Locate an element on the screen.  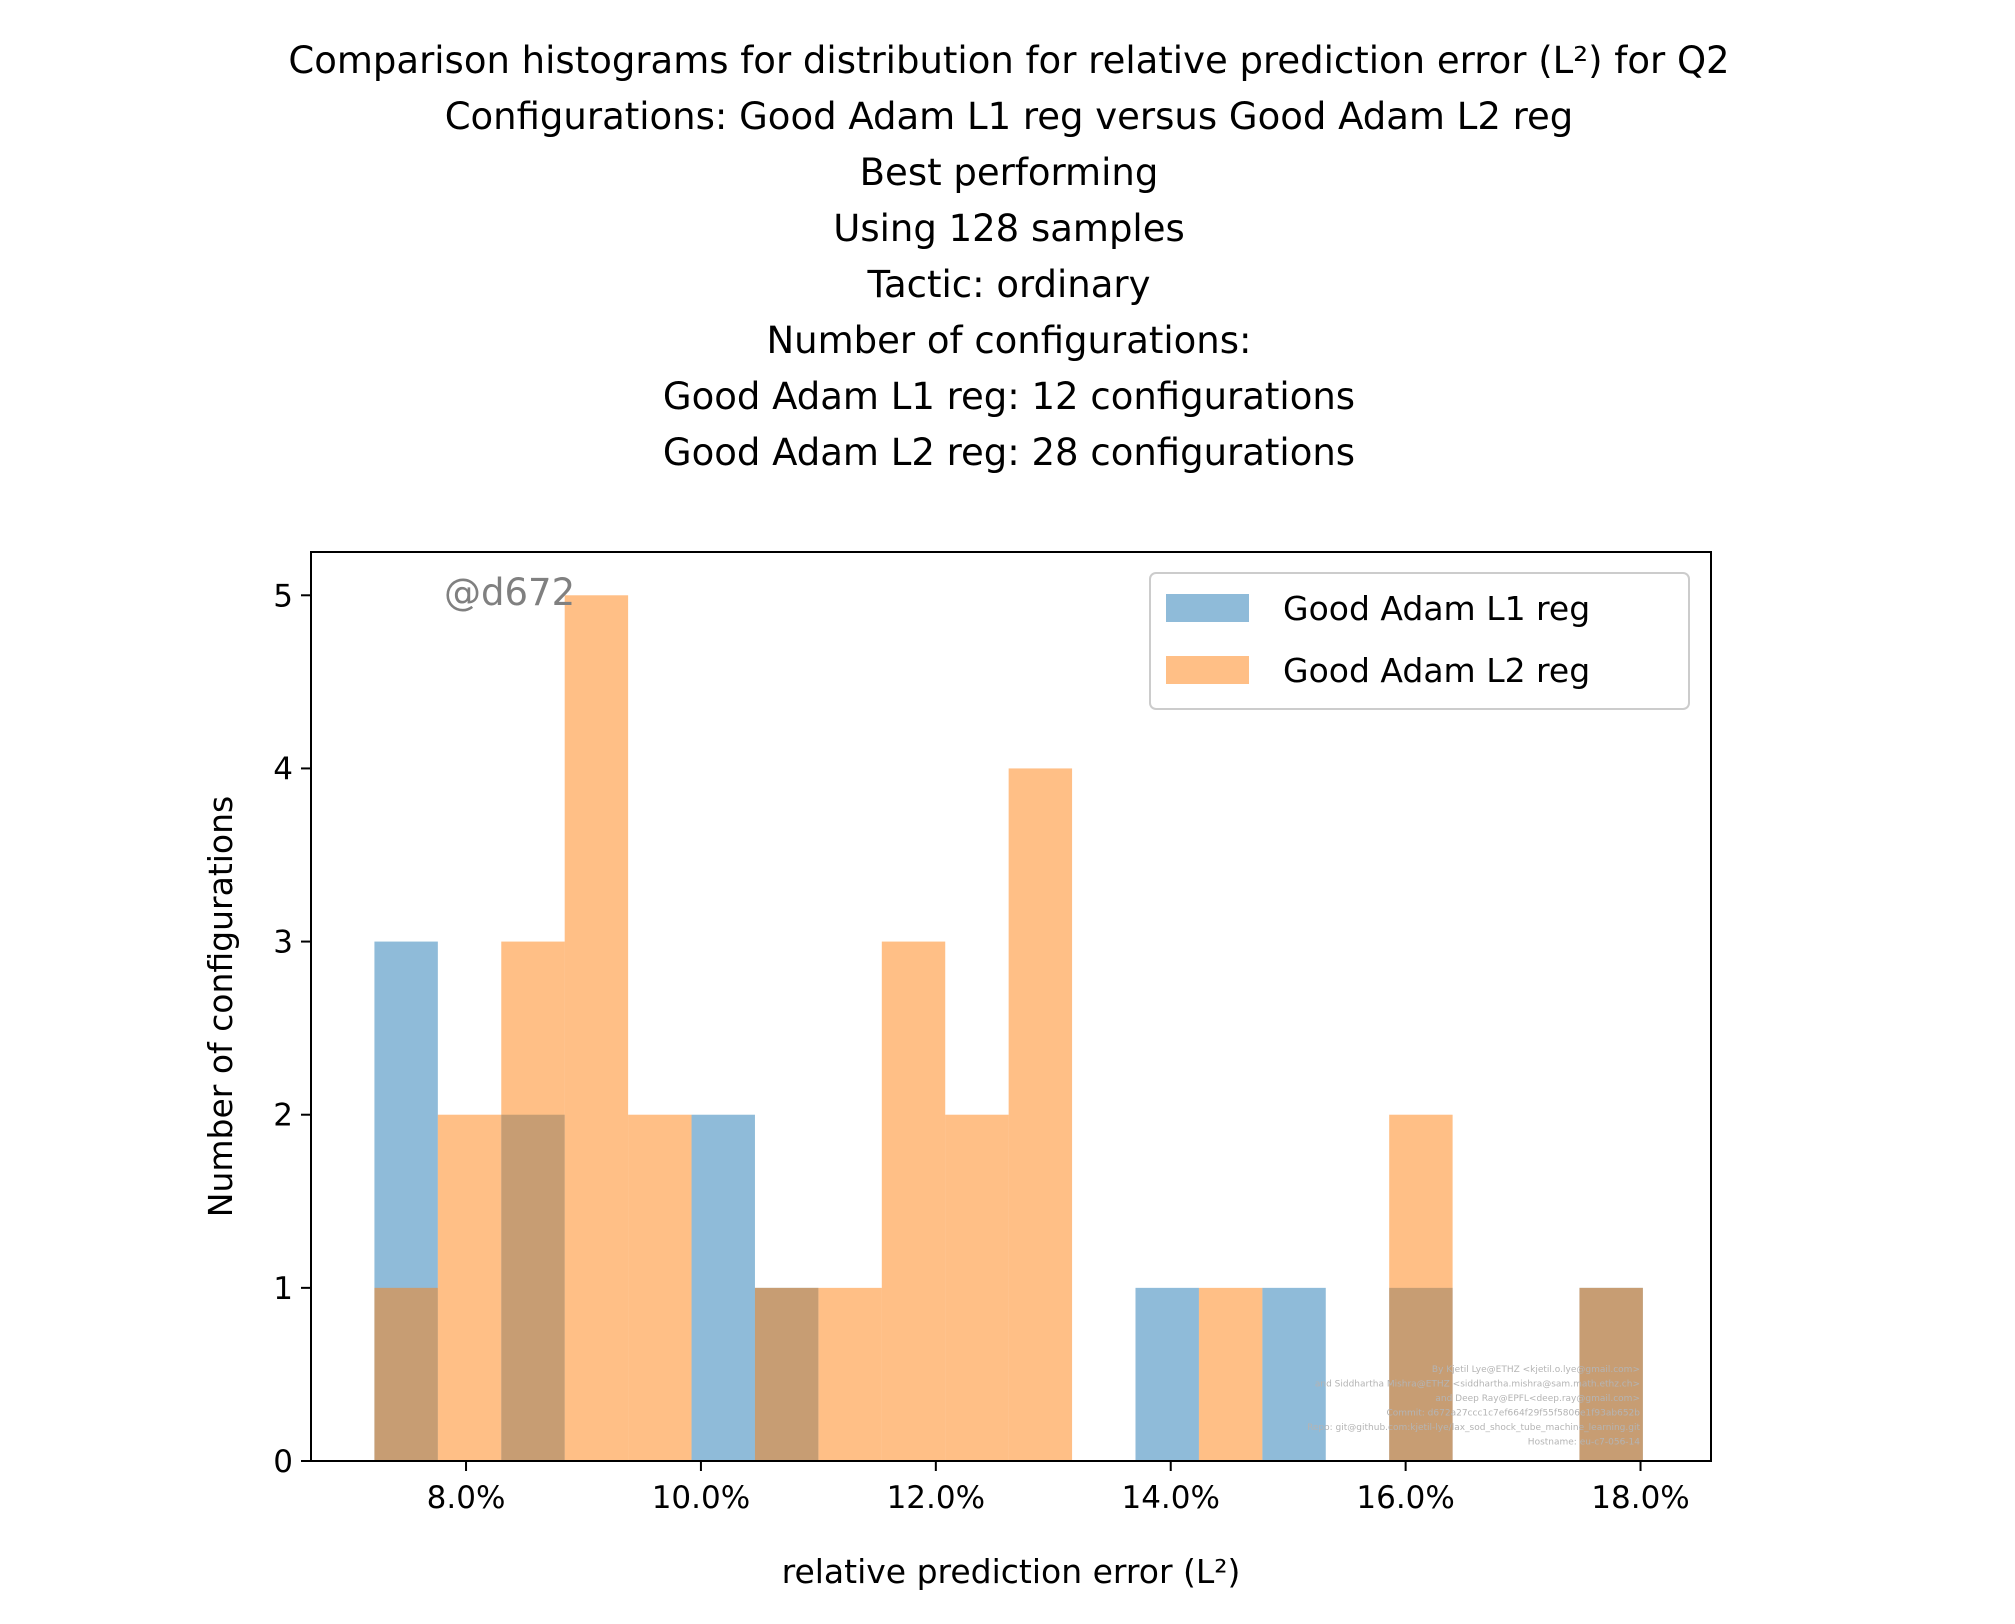
legend-box is located at coordinates (1419, 641).